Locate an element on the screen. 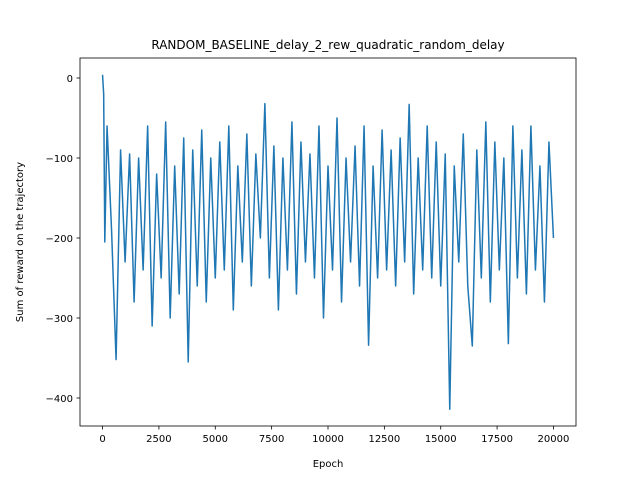  x-tick-label: 7500 is located at coordinates (271, 439).